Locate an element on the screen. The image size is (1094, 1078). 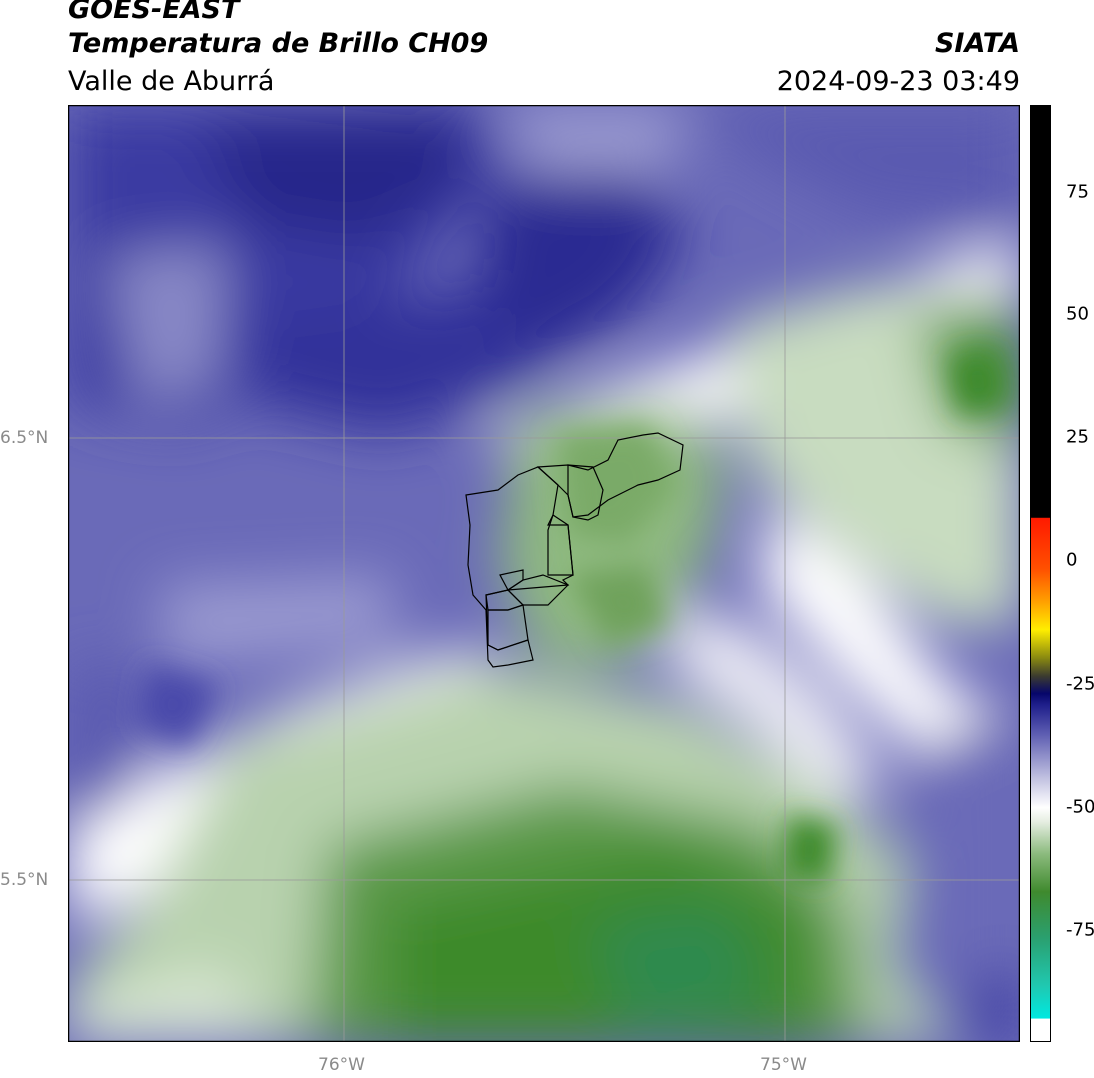
datetime-label: 2024-09-23 03:49 is located at coordinates (898, 81).